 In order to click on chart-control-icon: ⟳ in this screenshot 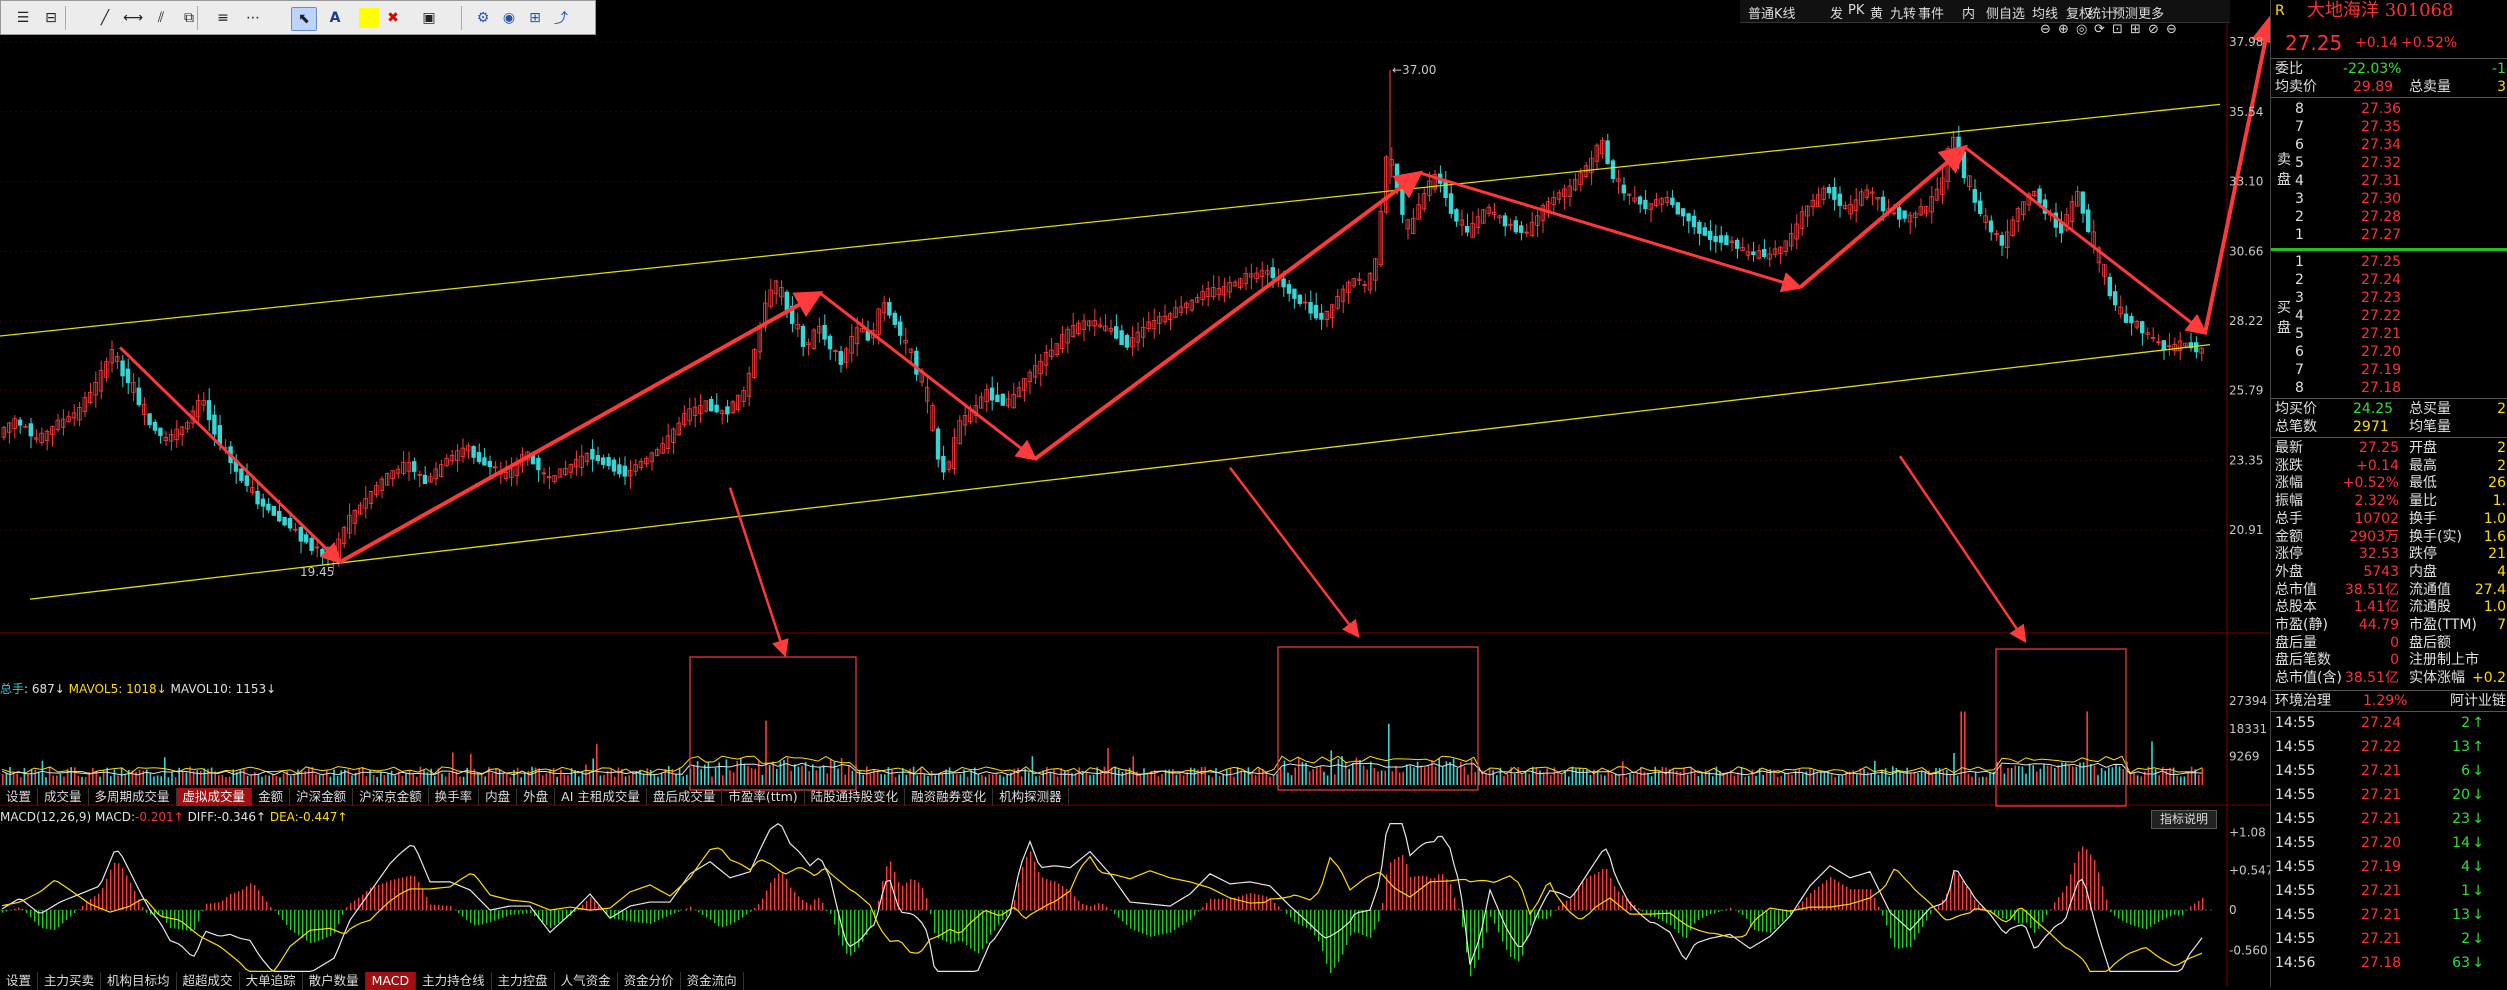, I will do `click(2099, 29)`.